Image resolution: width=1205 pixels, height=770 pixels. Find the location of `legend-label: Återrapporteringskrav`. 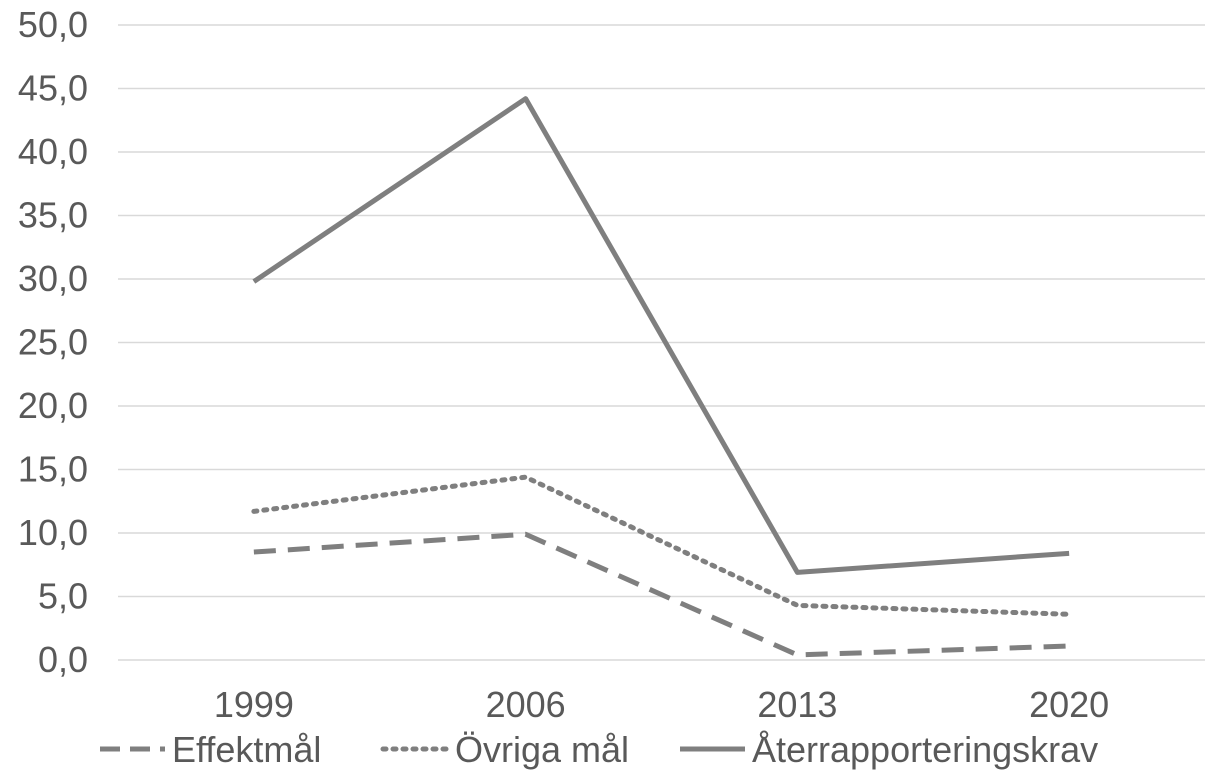

legend-label: Återrapporteringskrav is located at coordinates (925, 749).